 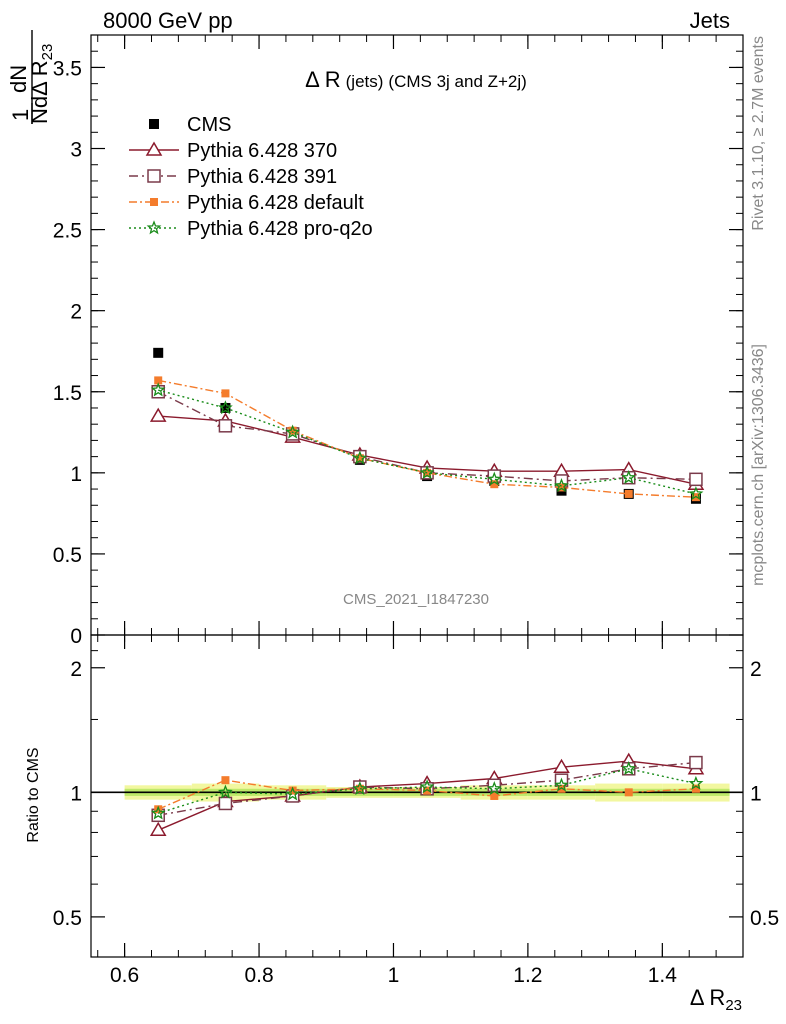 I want to click on mcplots-label: mcplots.cern.ch [arXiv:1306.3436], so click(x=758, y=465).